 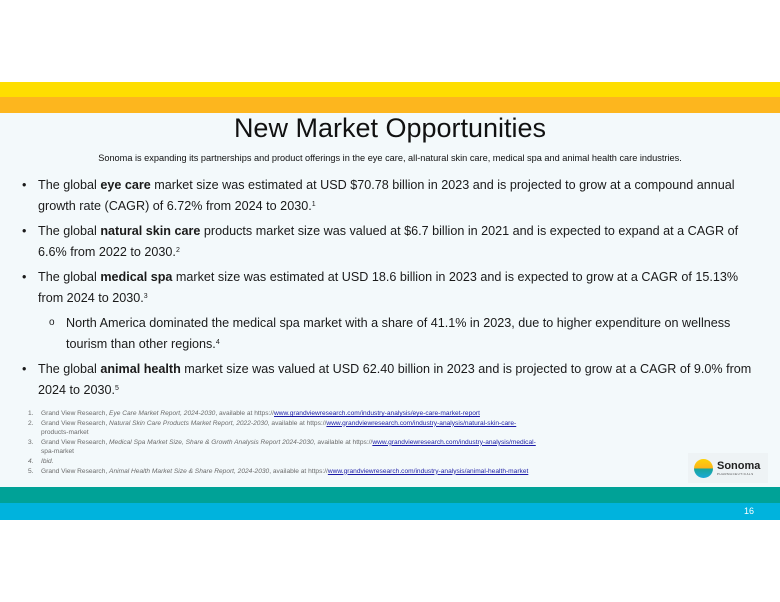 I want to click on sonoma-logo: Sonoma PHARMACEUTICALS, so click(x=728, y=468).